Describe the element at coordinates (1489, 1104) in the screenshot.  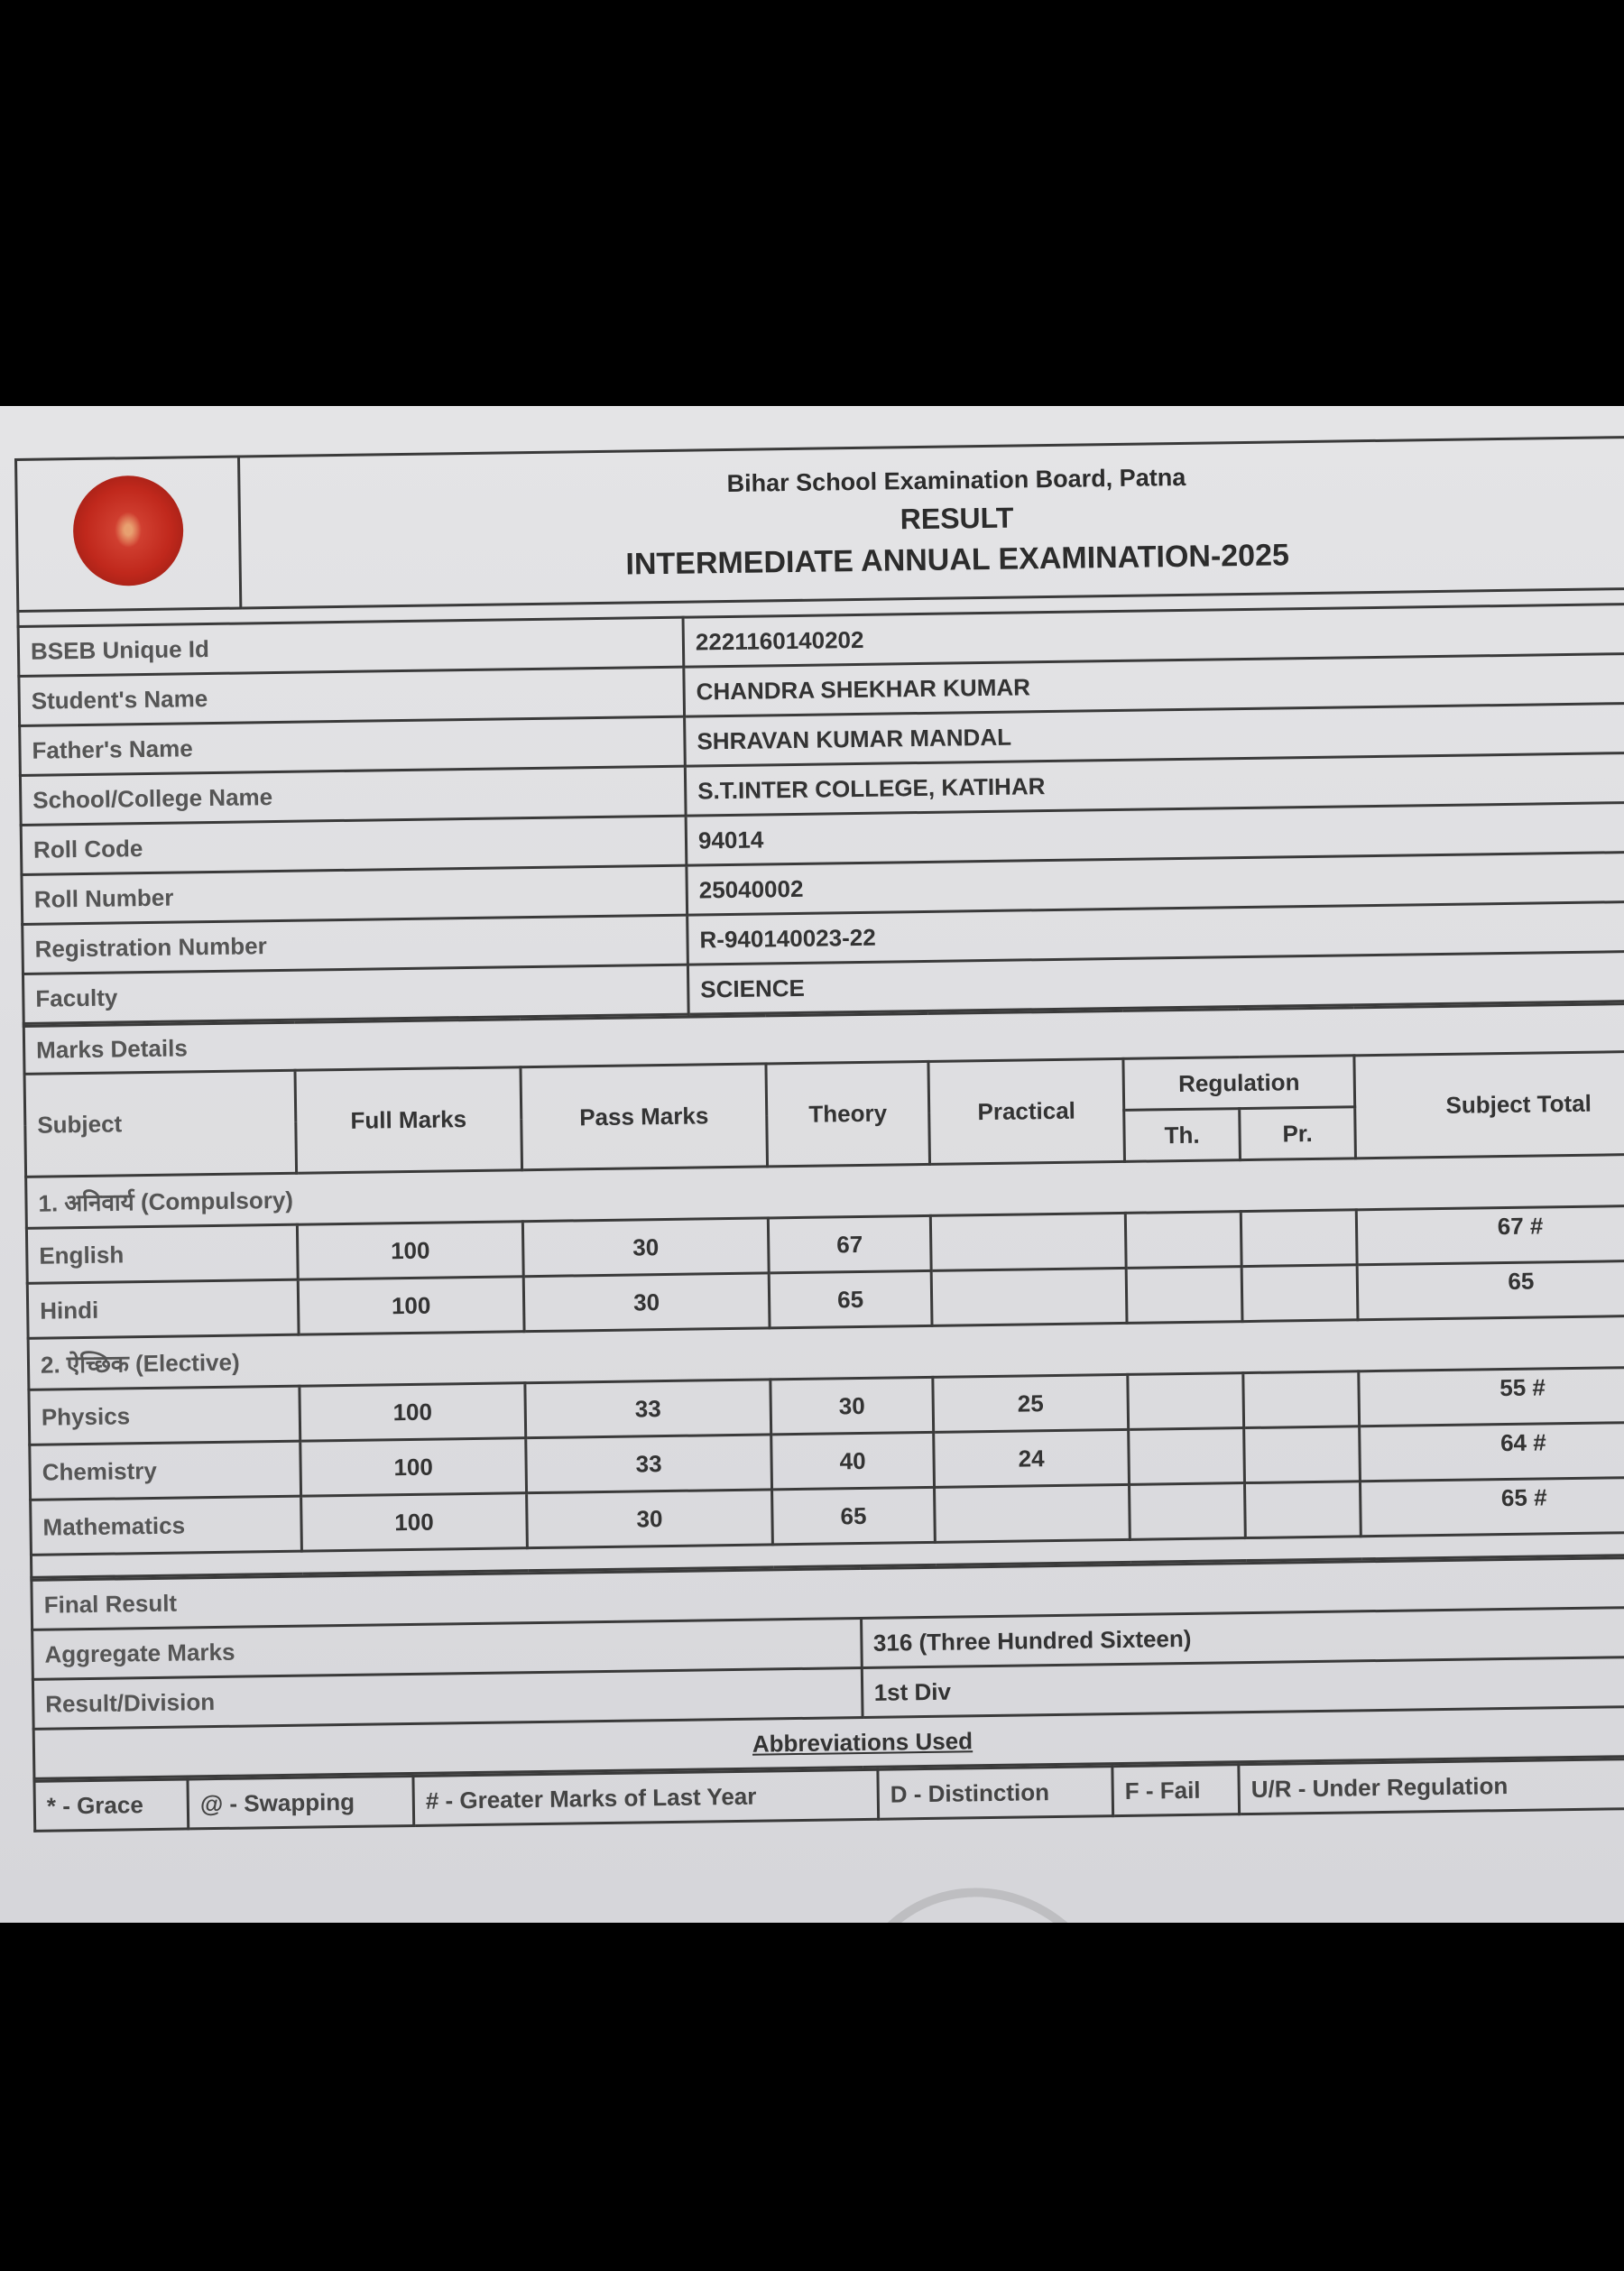
I see `col-subject-total: Subject Total` at that location.